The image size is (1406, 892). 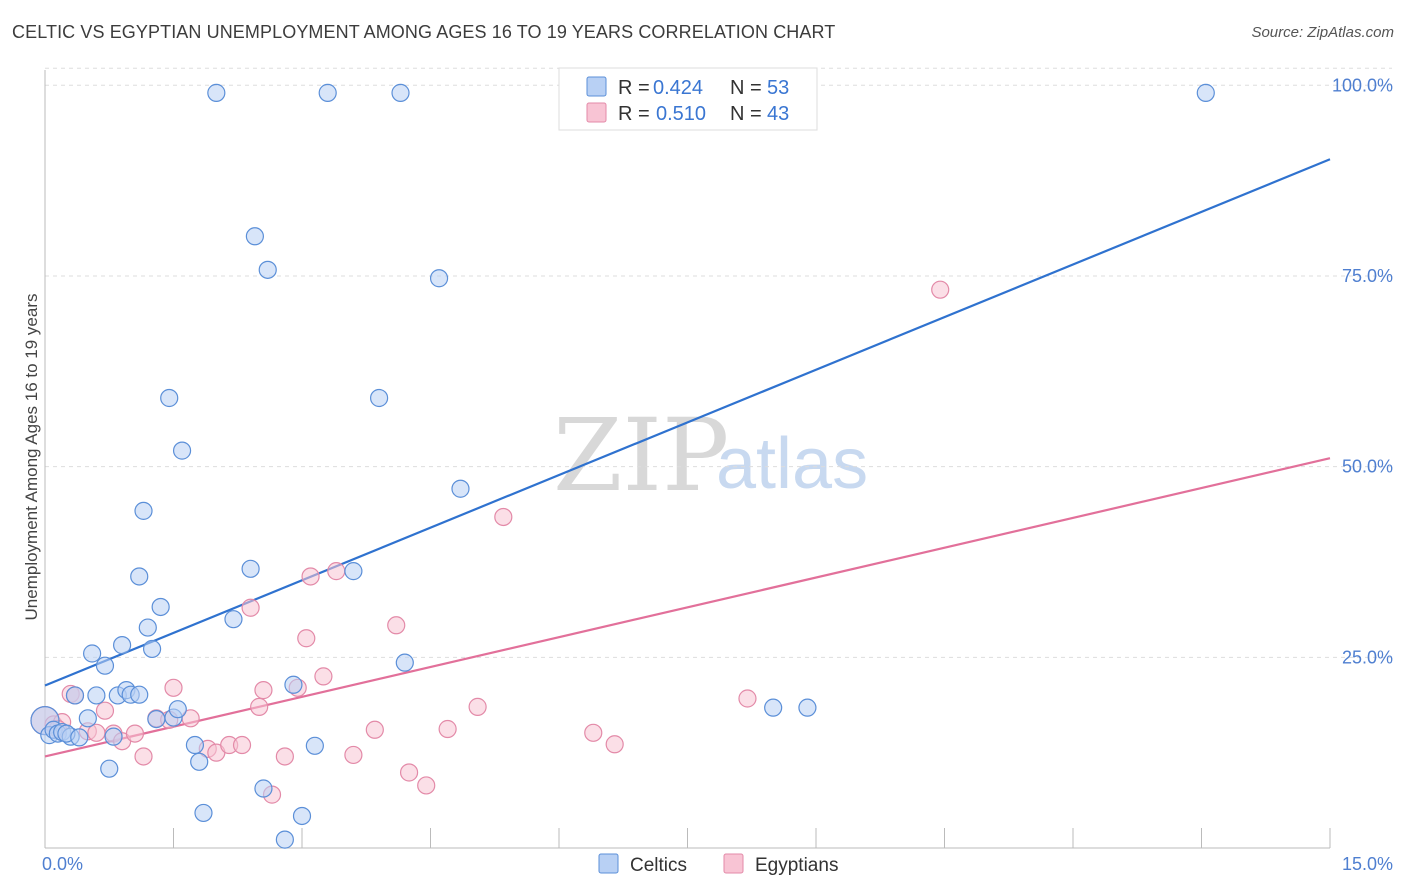 I want to click on watermark-atlas: atlas, so click(x=792, y=464).